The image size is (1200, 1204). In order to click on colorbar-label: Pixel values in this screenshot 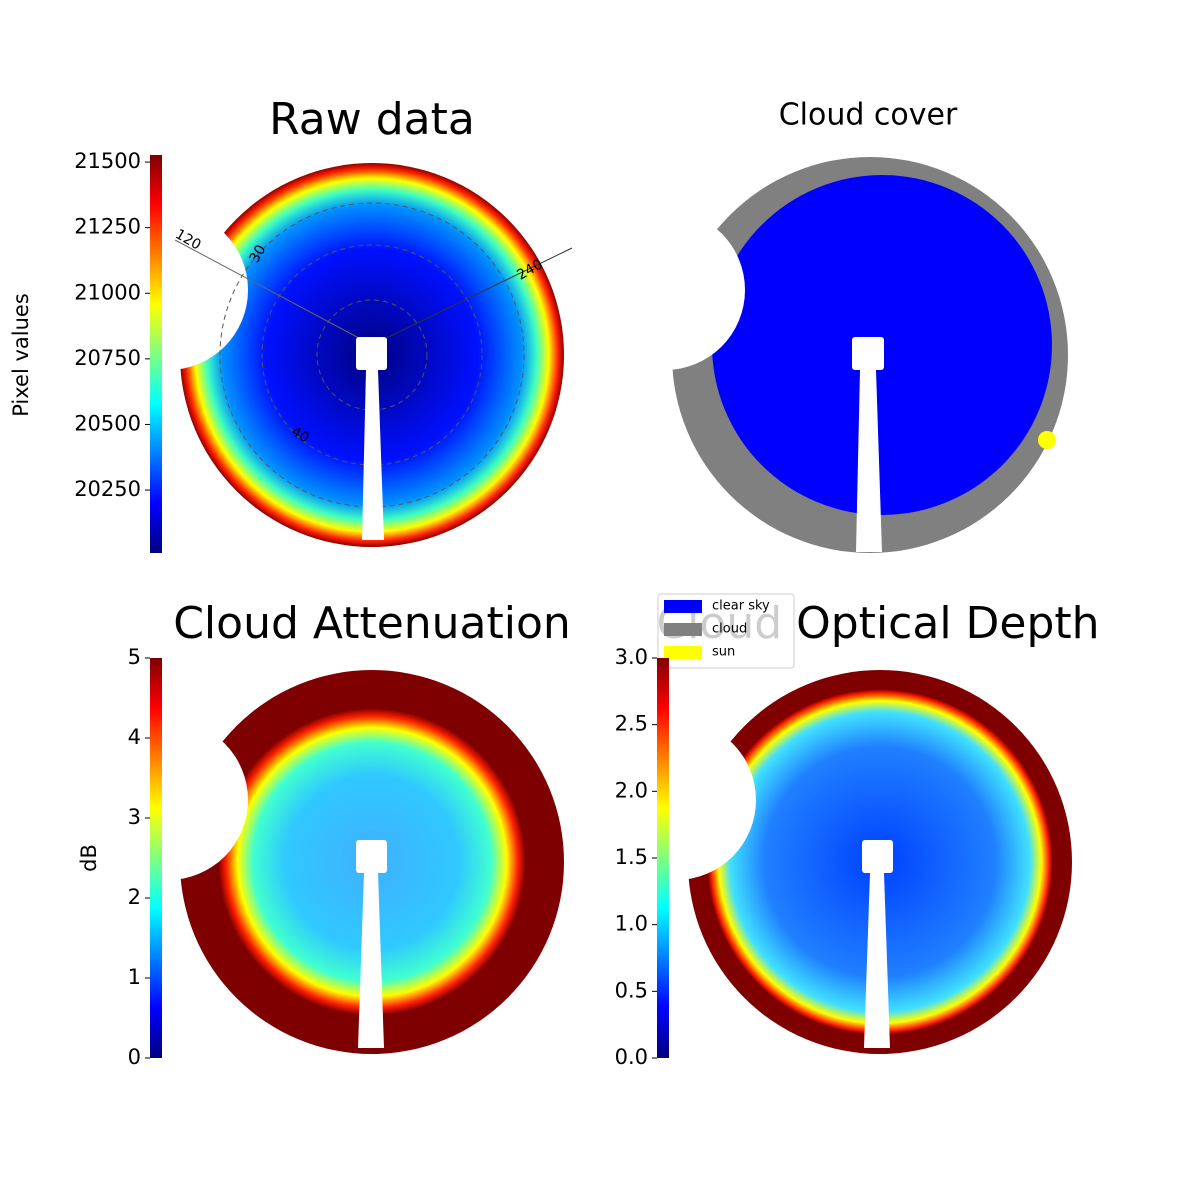, I will do `click(21, 355)`.